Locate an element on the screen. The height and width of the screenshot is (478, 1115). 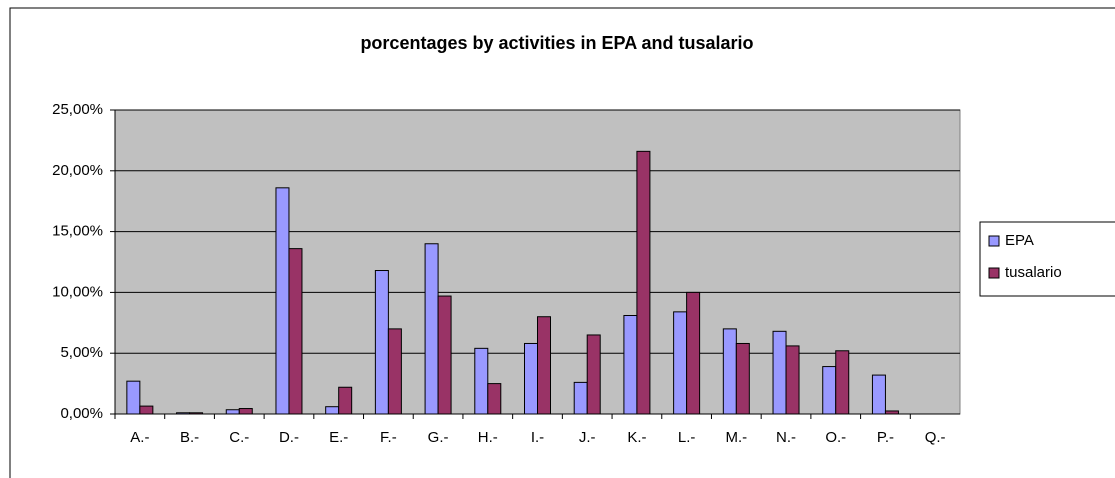
y-tick-label: 20,00% is located at coordinates (77, 170).